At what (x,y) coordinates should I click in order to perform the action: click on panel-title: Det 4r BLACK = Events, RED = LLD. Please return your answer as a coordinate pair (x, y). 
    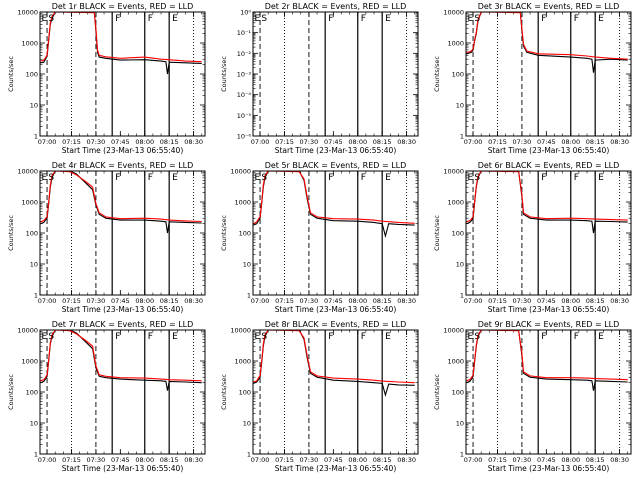
    Looking at the image, I should click on (123, 165).